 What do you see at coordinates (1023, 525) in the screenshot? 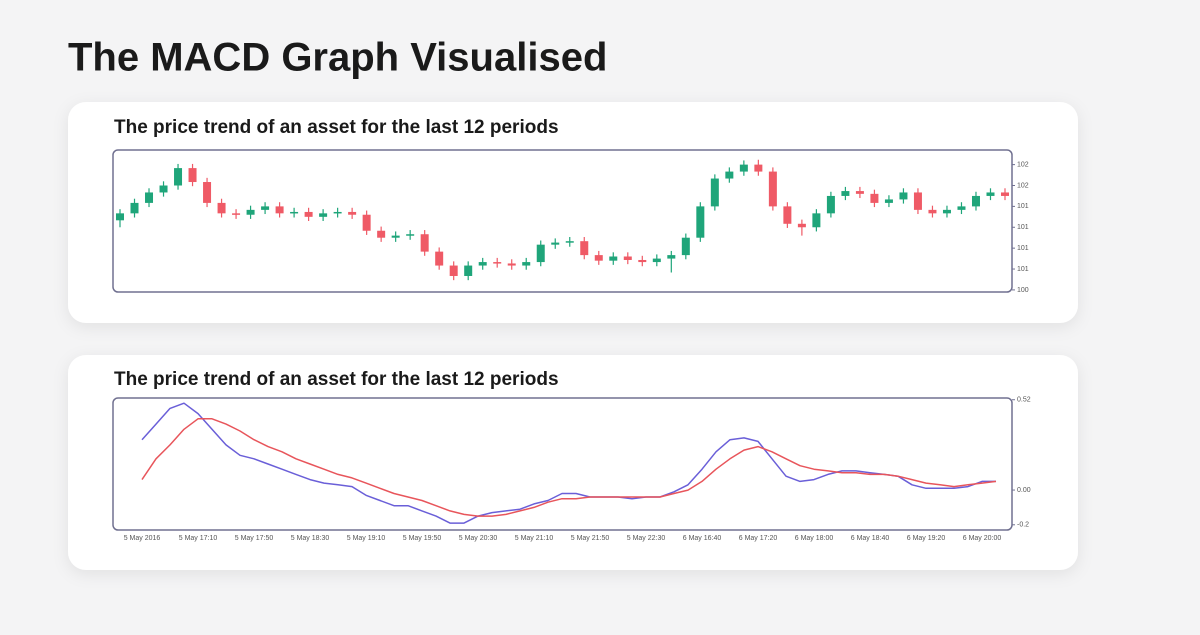
I see `y-tick-label: -0.2` at bounding box center [1023, 525].